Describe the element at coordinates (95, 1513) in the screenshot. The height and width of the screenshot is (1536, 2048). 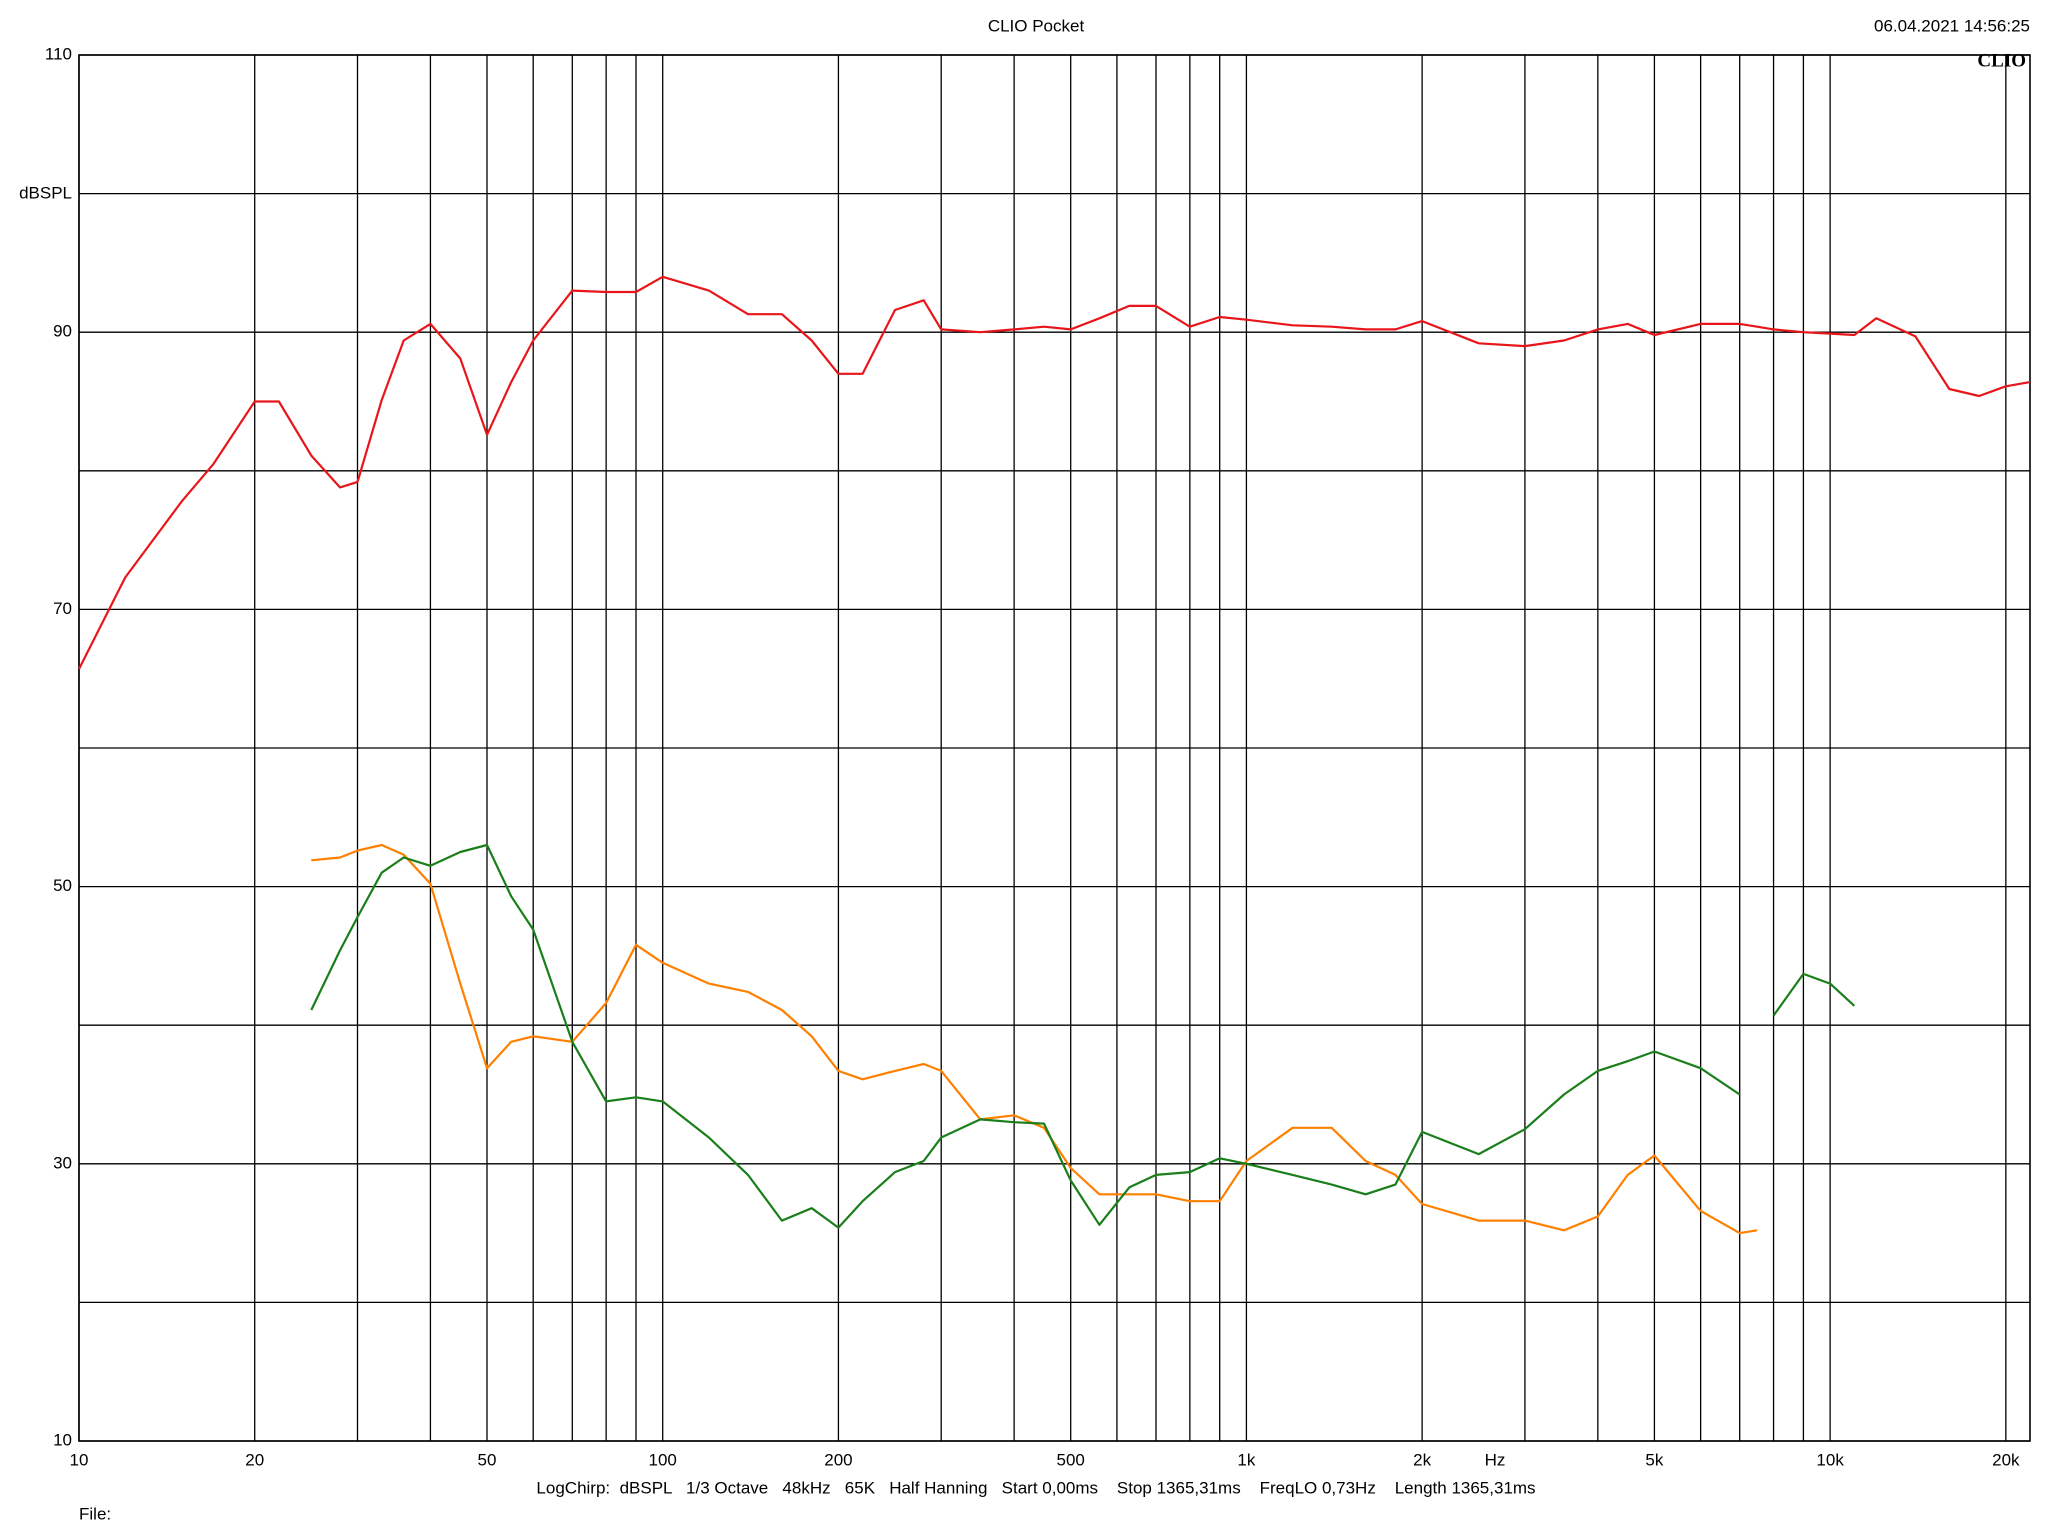
I see `file-label: File:` at that location.